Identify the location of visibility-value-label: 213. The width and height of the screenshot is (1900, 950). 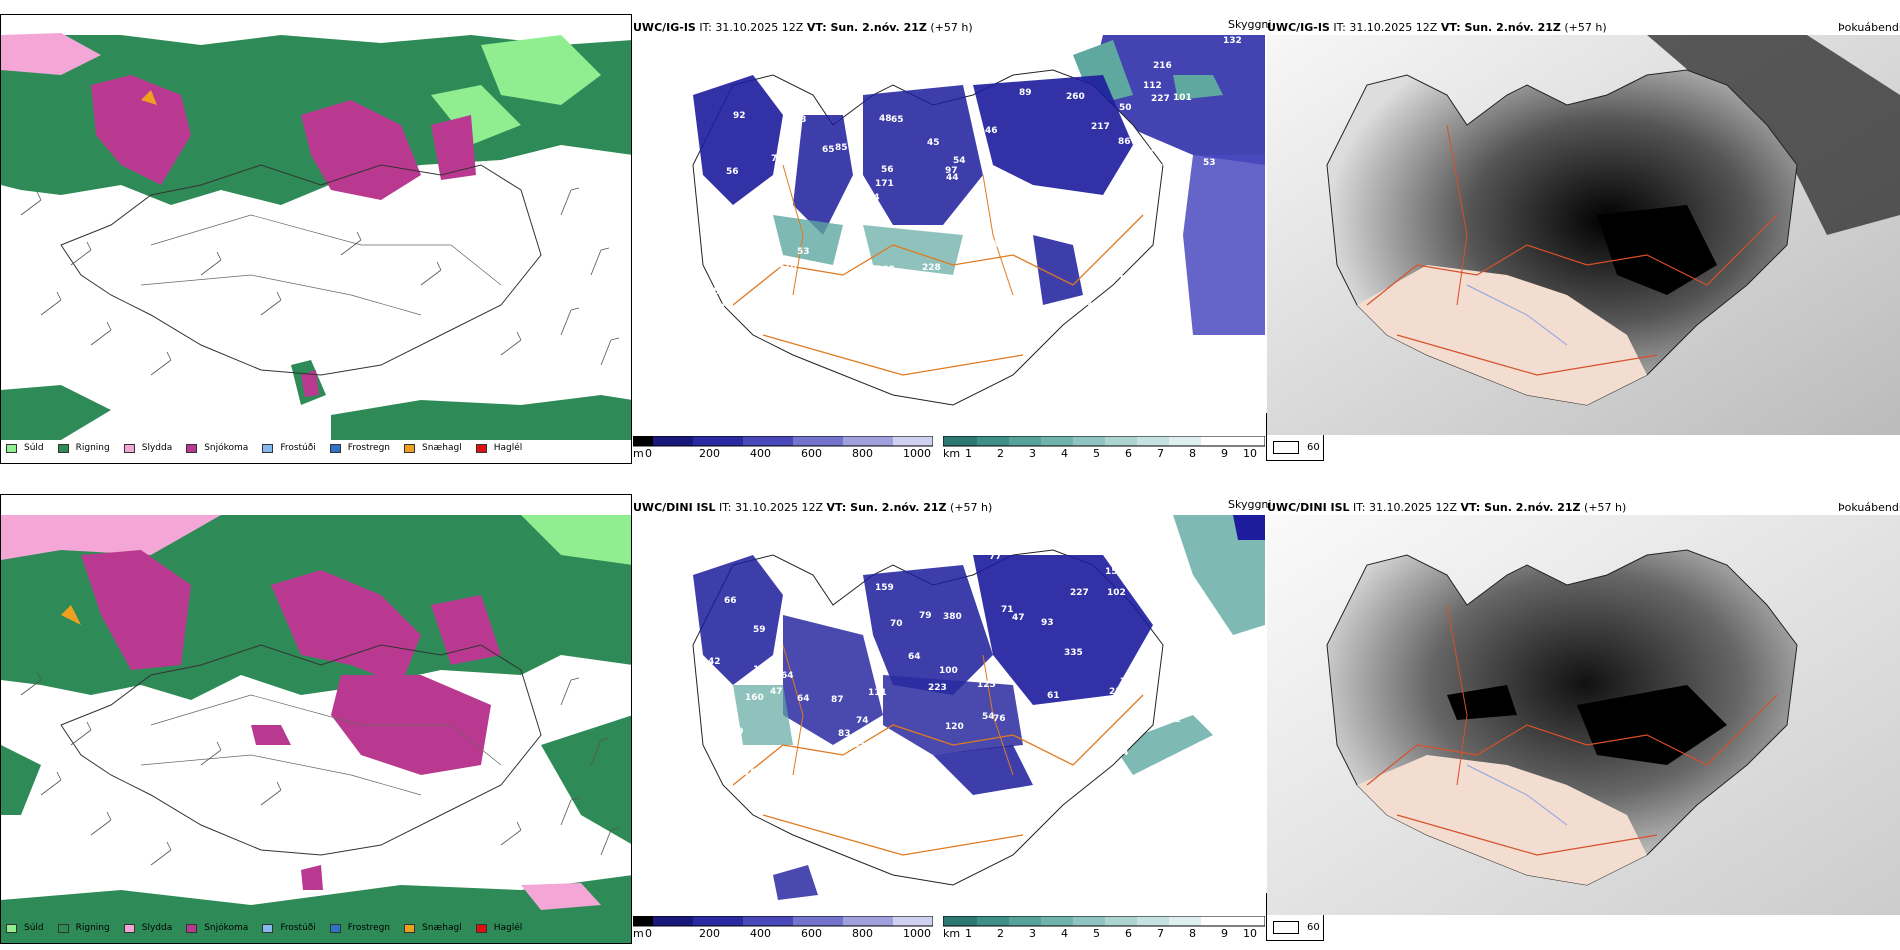
(1118, 692).